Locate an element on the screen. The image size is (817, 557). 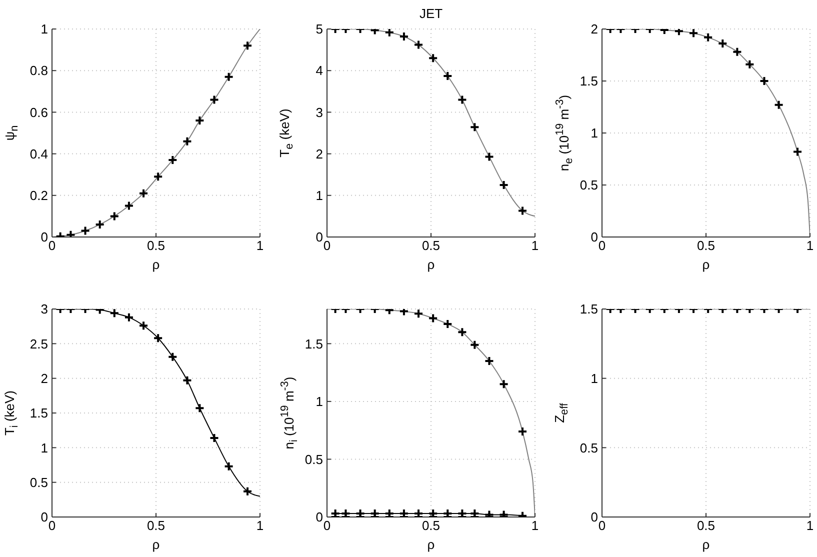
y-tick-label: 0.6 is located at coordinates (39, 112).